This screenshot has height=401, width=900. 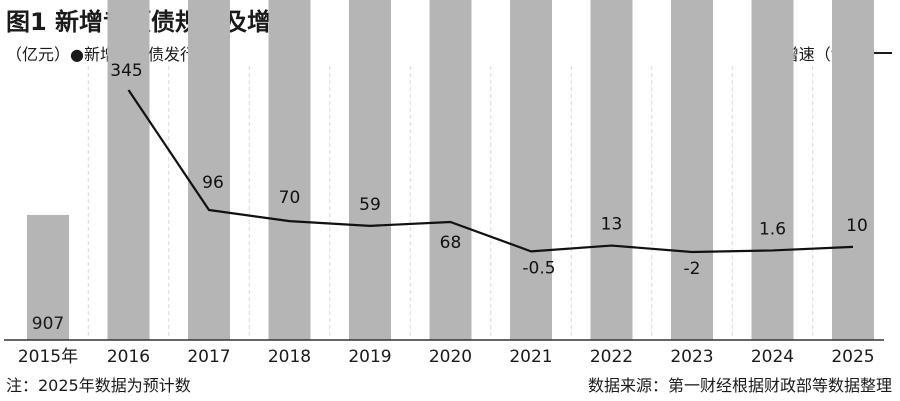 What do you see at coordinates (98, 385) in the screenshot?
I see `footnote: 注：2025年数据为预计数` at bounding box center [98, 385].